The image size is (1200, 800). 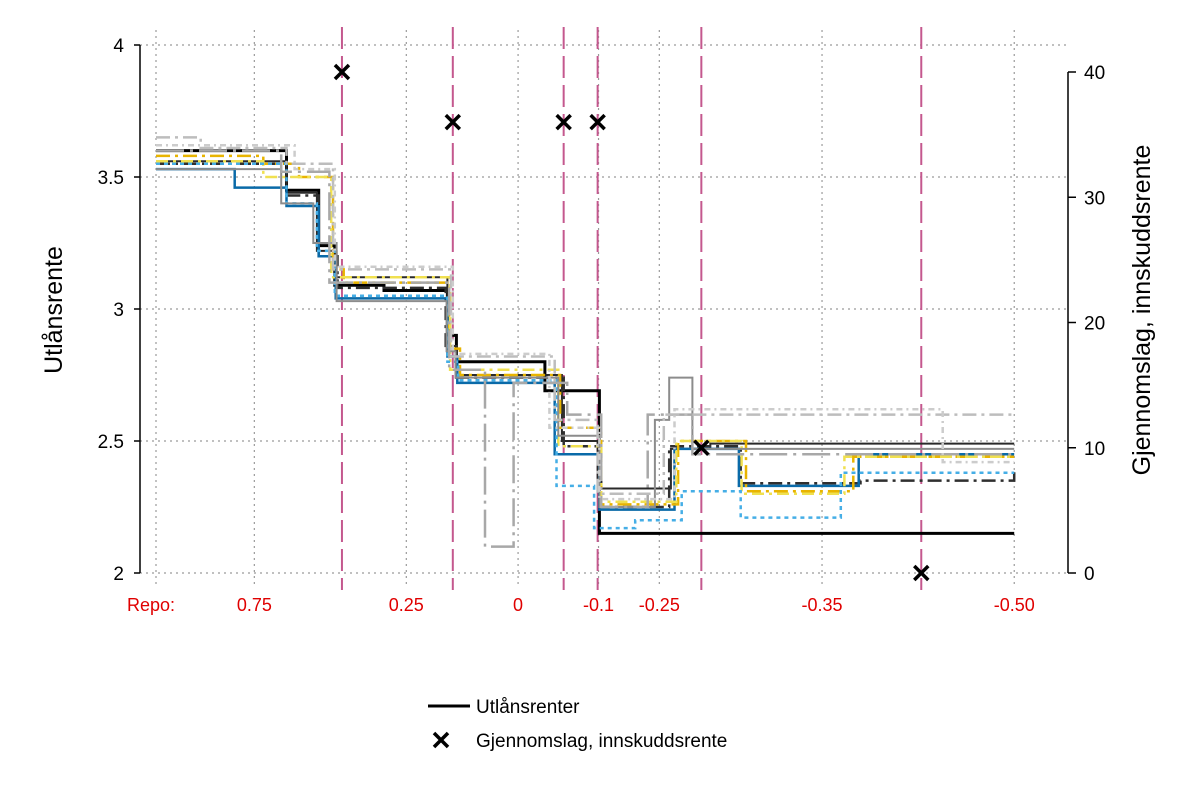 I want to click on y-left-tick-label: 3.5, so click(x=111, y=178).